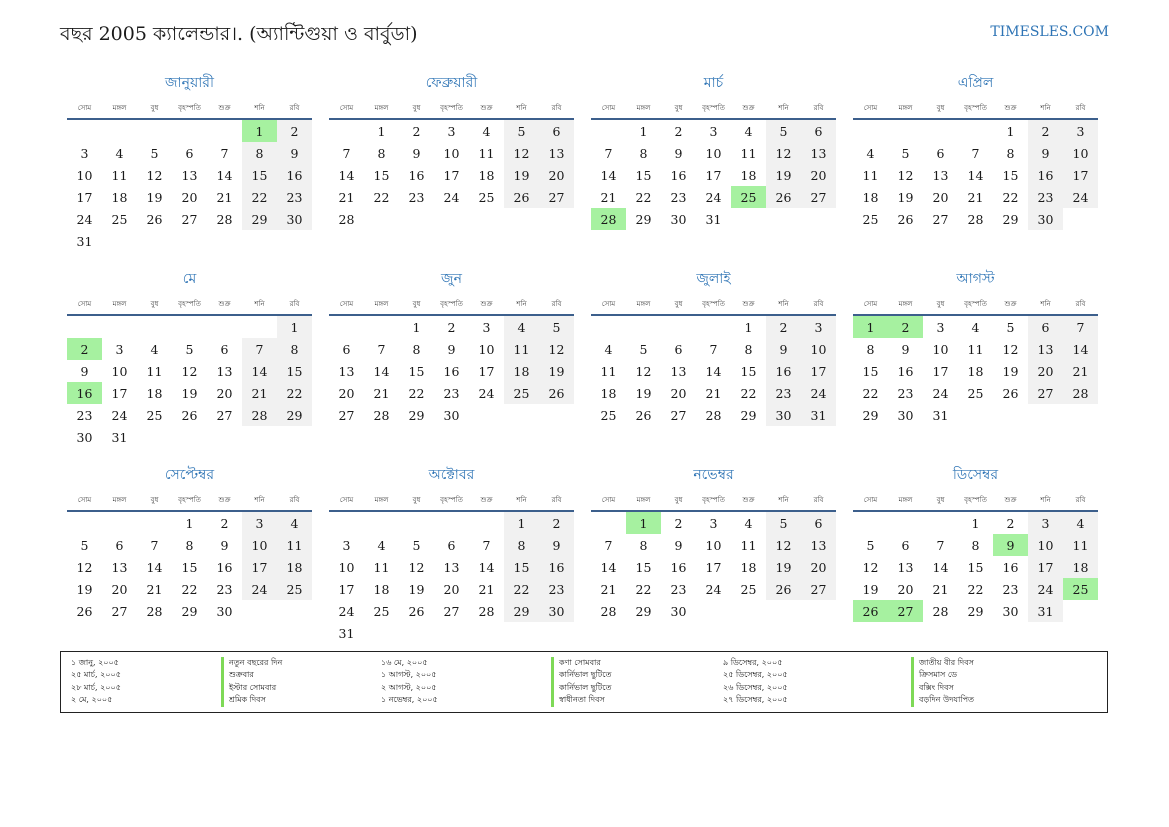 Image resolution: width=1169 pixels, height=827 pixels. I want to click on site-link: TIMESLES.COM, so click(1049, 32).